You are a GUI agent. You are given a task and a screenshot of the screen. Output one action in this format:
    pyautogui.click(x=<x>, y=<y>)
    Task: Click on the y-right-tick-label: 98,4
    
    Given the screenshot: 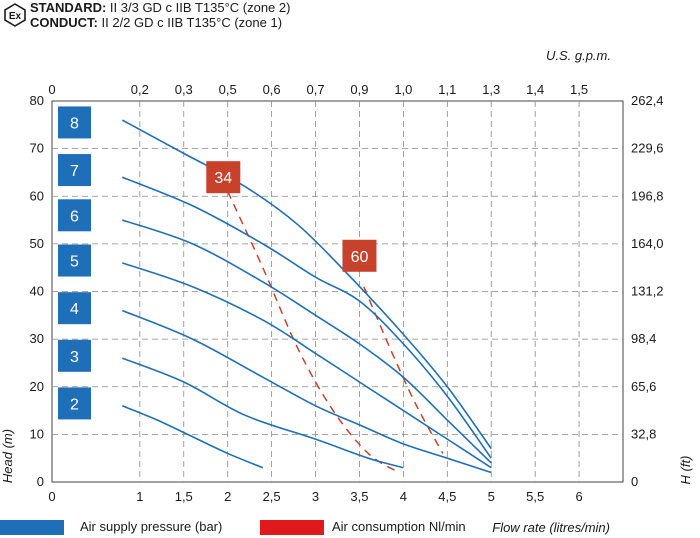 What is the action you would take?
    pyautogui.click(x=643, y=338)
    